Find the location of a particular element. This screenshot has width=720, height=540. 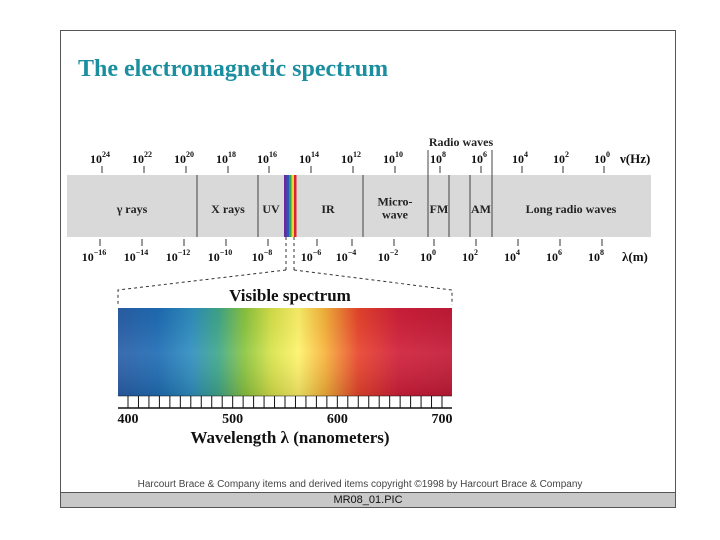

wavelength-tick-1-base: 10 is located at coordinates (130, 257).